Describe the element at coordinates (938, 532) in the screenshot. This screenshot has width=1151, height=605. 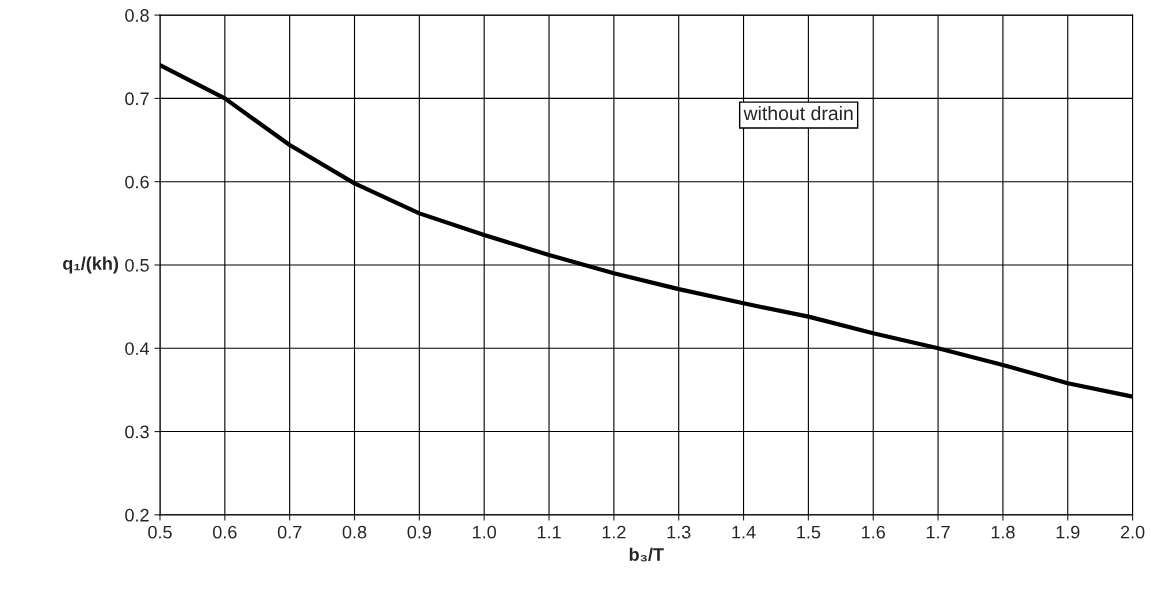
I see `x-tick-label: 1.7` at that location.